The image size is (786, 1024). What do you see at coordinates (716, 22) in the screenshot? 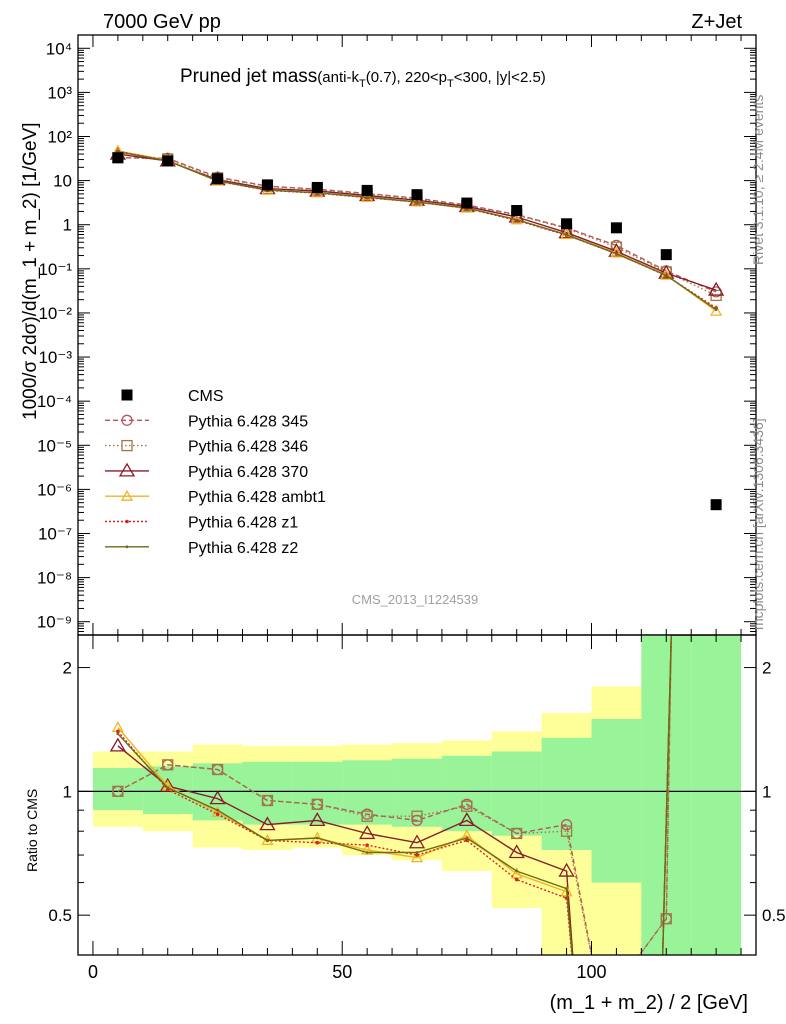
I see `header-right: Z+Jet` at bounding box center [716, 22].